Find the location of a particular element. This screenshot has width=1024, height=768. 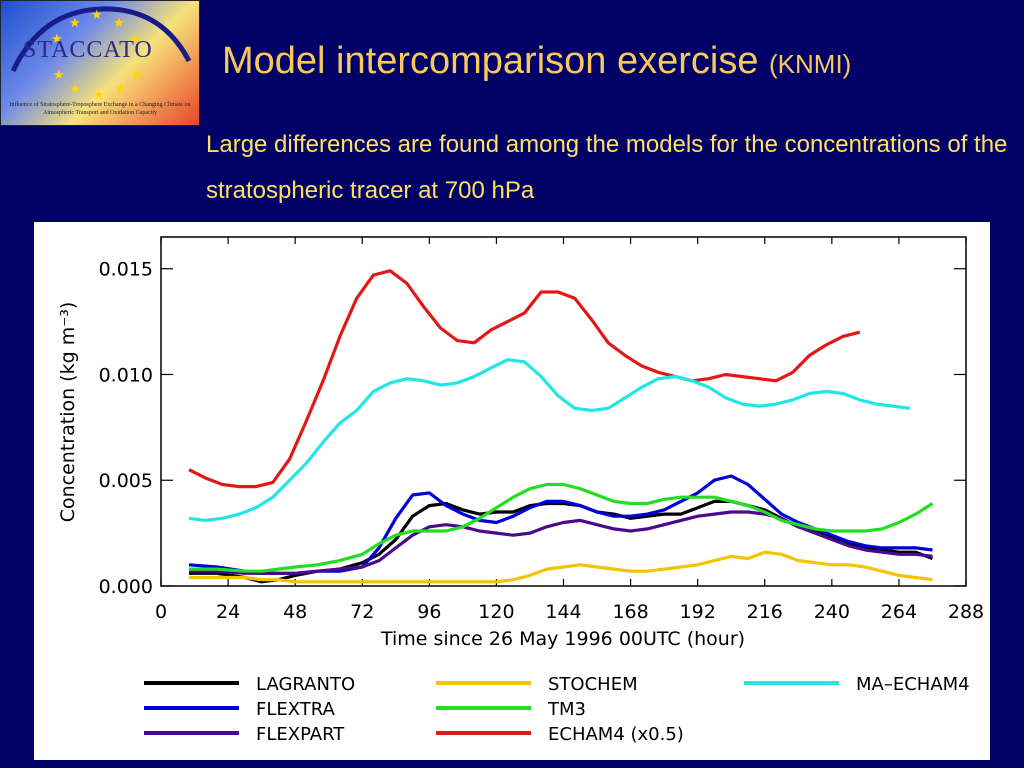

x-tick-label: 24 is located at coordinates (228, 612).